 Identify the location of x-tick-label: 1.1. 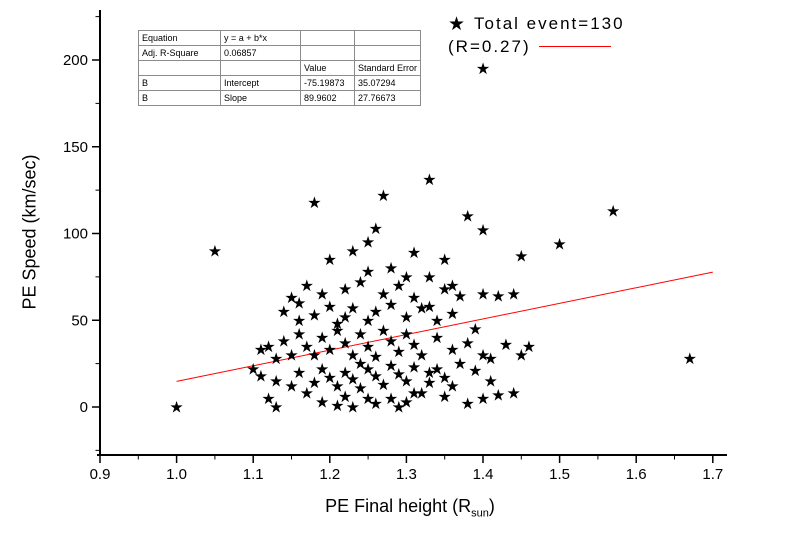
(253, 474).